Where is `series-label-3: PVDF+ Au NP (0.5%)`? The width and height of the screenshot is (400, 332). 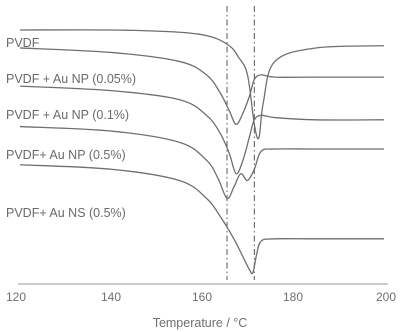 series-label-3: PVDF+ Au NP (0.5%) is located at coordinates (66, 155).